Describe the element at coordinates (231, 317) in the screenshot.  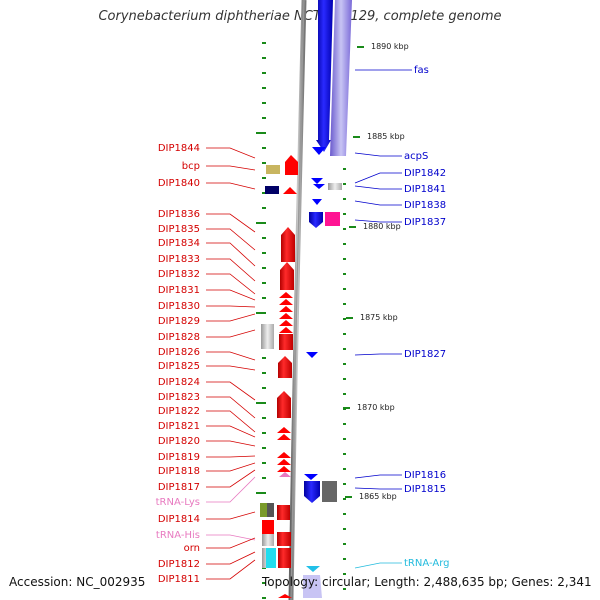
I see `connector-dip1829` at that location.